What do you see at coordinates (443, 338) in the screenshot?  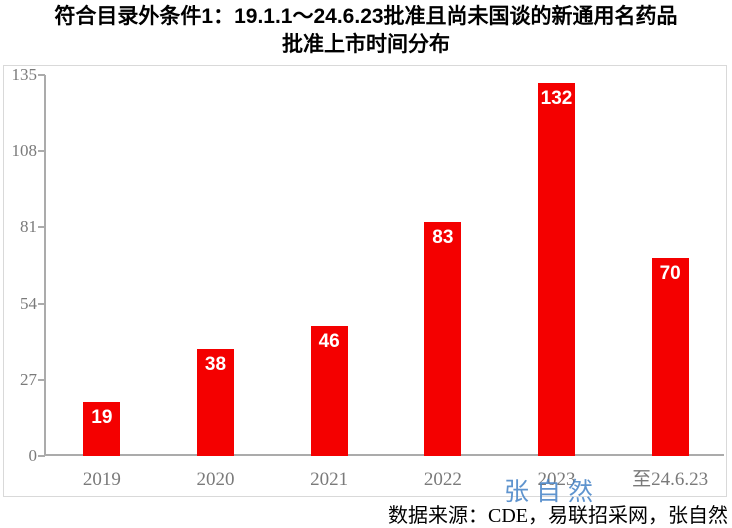 I see `bar-2022: 83` at bounding box center [443, 338].